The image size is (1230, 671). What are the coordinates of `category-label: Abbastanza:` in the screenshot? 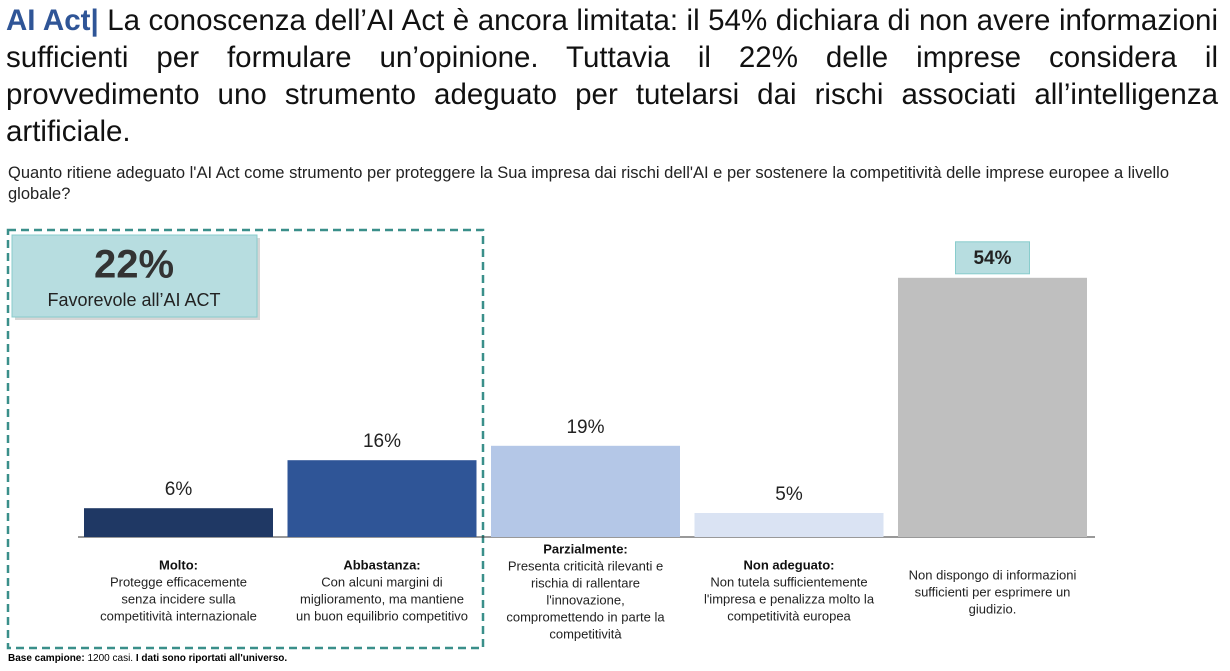 It's located at (381, 564).